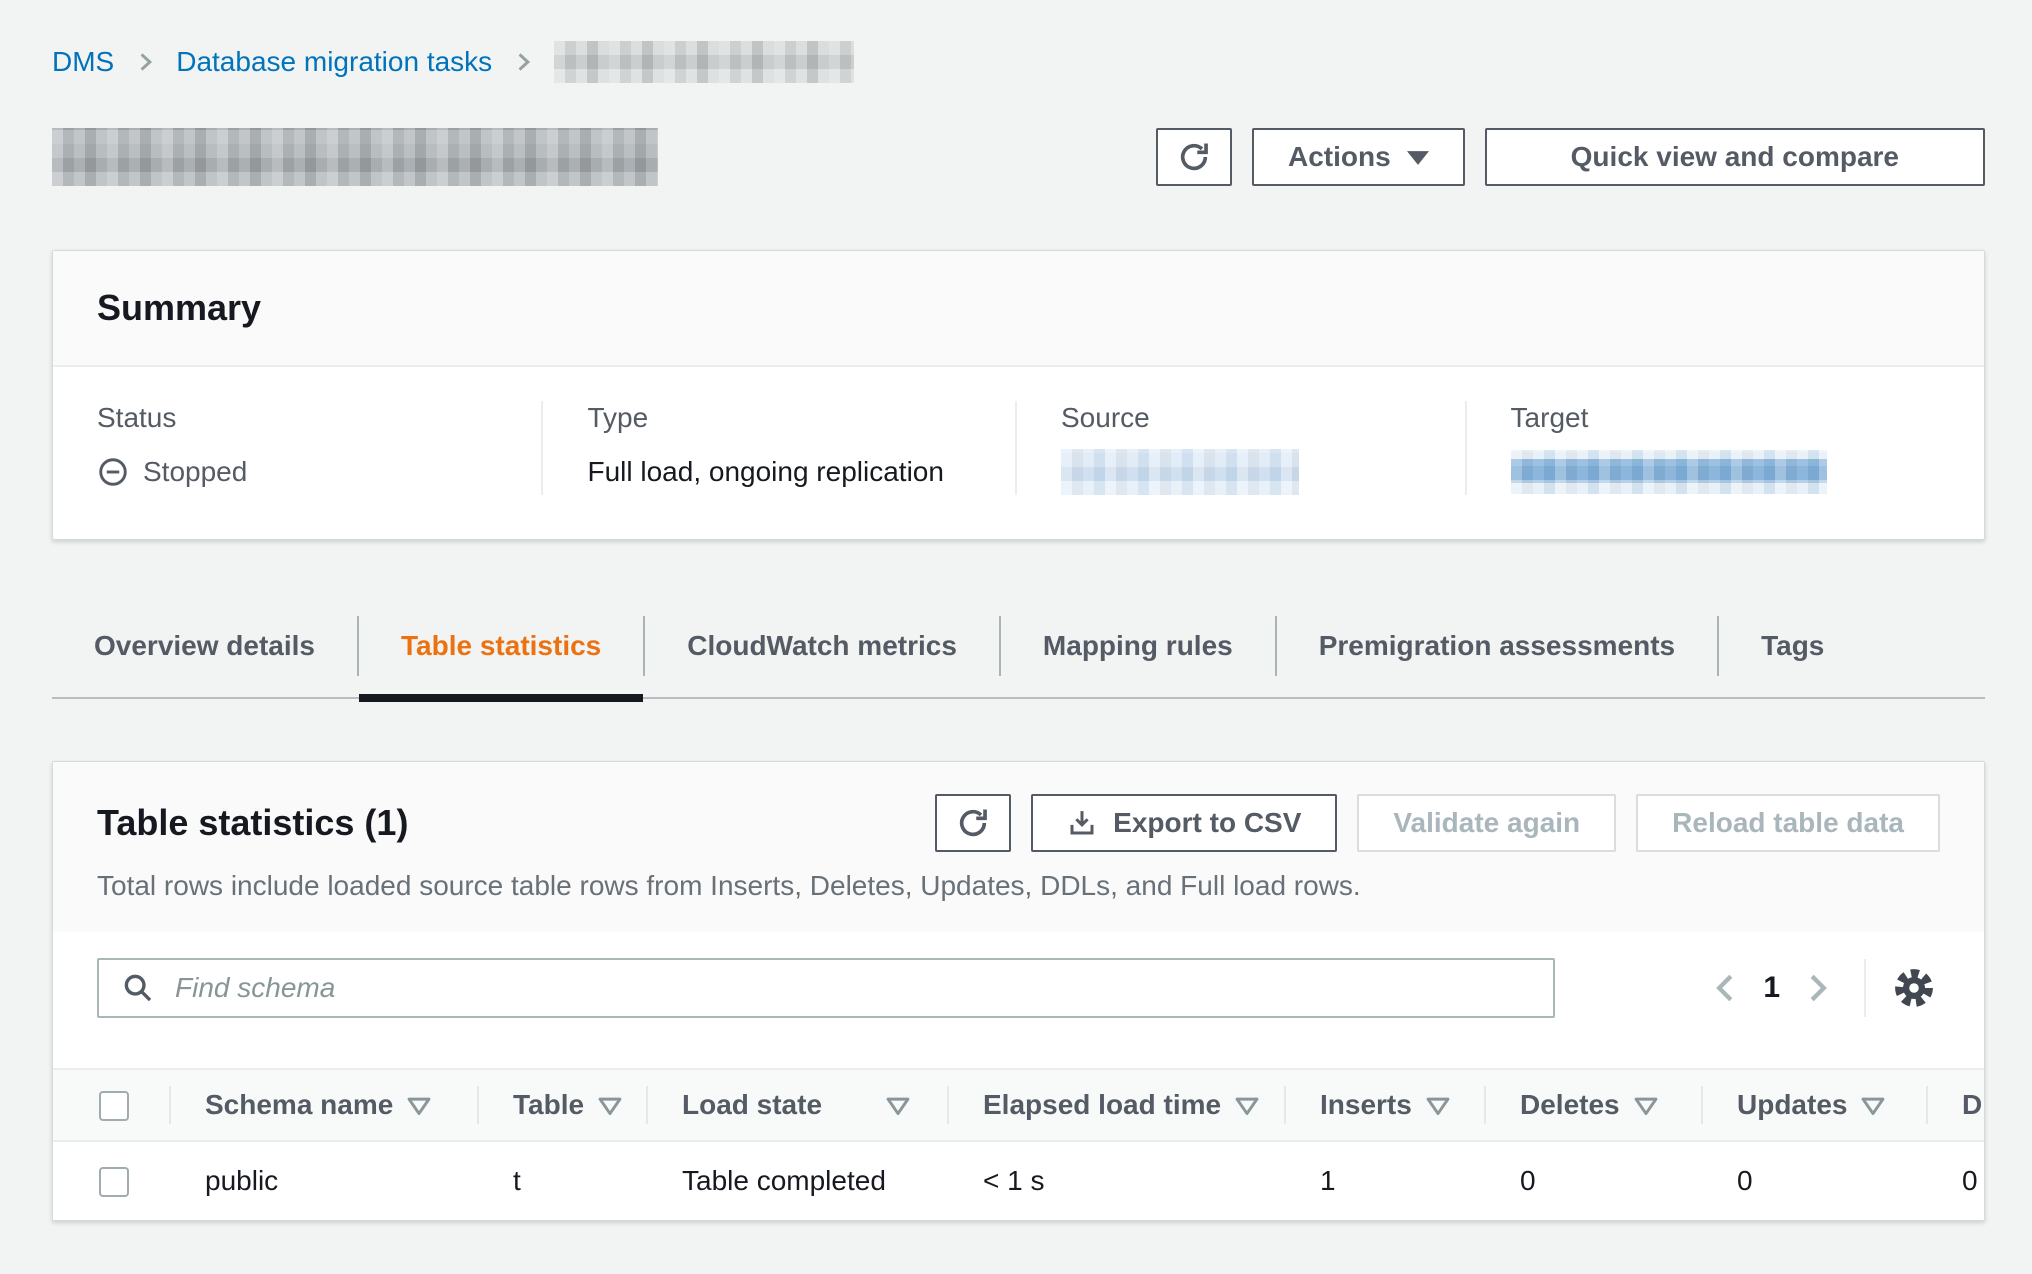  I want to click on column-header-inserts: Inserts, so click(1384, 1105).